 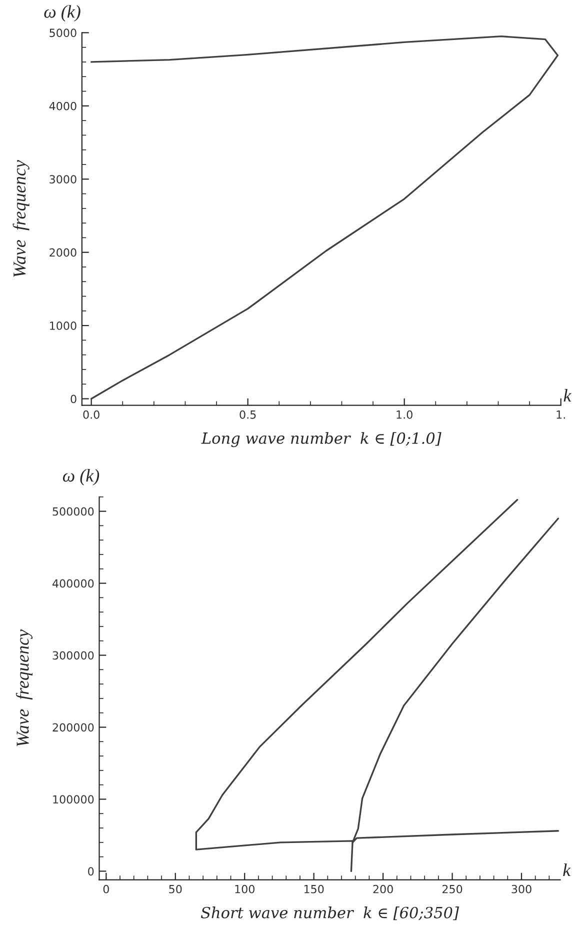 I want to click on x-tick-label: 50, so click(x=175, y=889).